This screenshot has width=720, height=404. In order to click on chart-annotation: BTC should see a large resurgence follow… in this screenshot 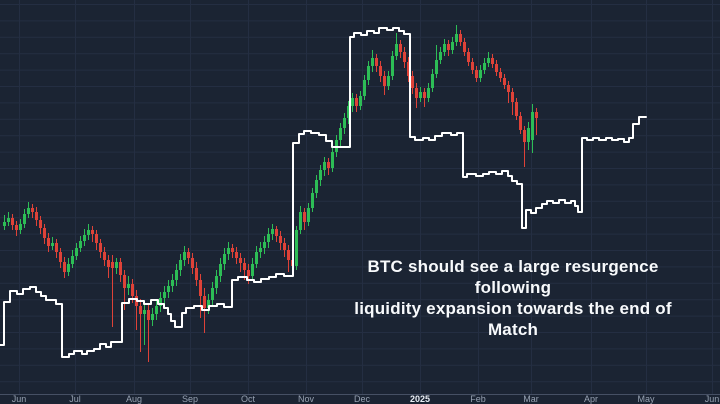, I will do `click(513, 298)`.